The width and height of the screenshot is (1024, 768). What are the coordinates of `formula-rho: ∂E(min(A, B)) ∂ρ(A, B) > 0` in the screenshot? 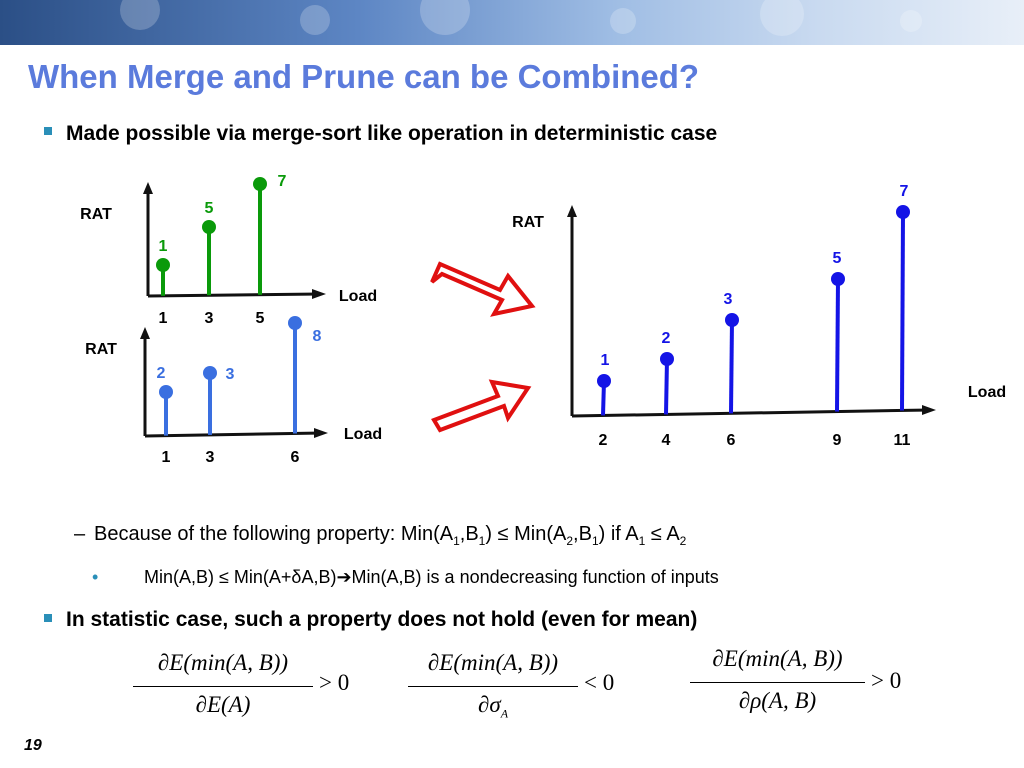 It's located at (795, 683).